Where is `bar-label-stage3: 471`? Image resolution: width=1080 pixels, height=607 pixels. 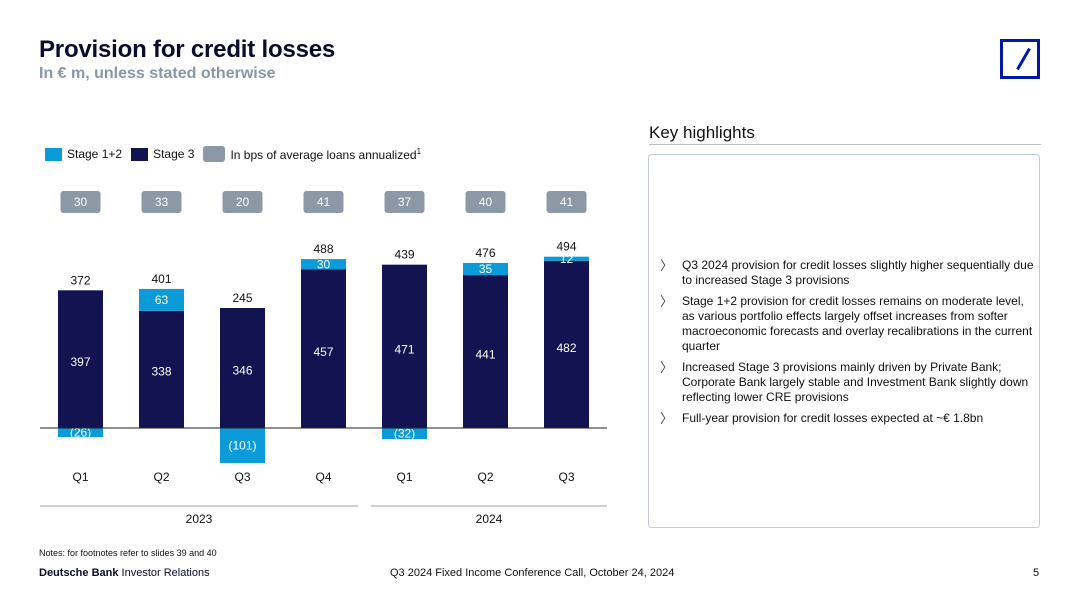
bar-label-stage3: 471 is located at coordinates (404, 350).